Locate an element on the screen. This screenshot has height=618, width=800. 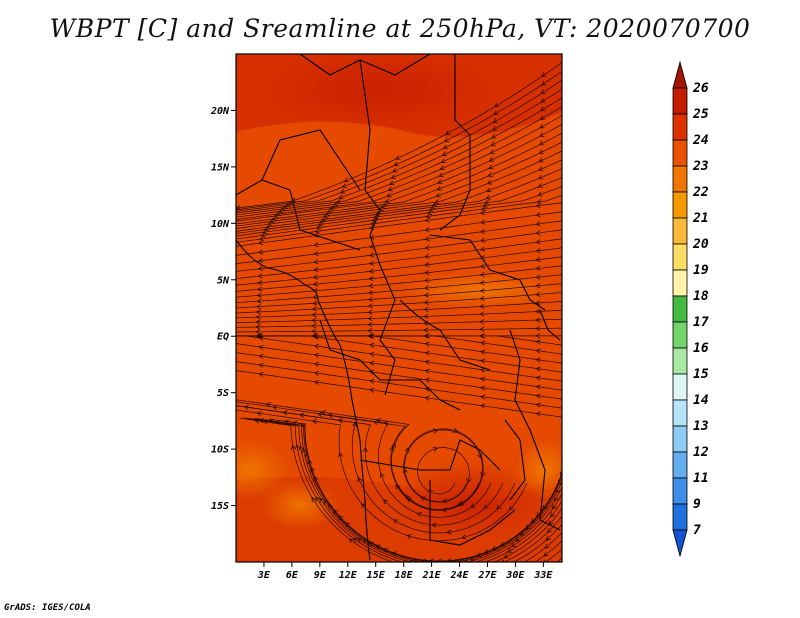
colorbar-label: 26 is located at coordinates (700, 88).